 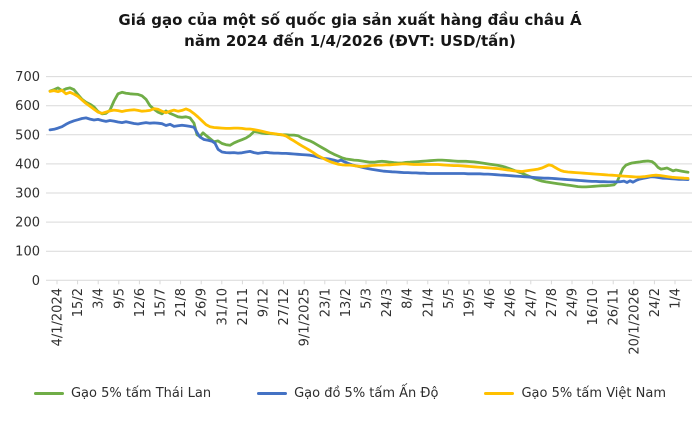 I want to click on y-tick-label: 400, so click(x=27, y=164).